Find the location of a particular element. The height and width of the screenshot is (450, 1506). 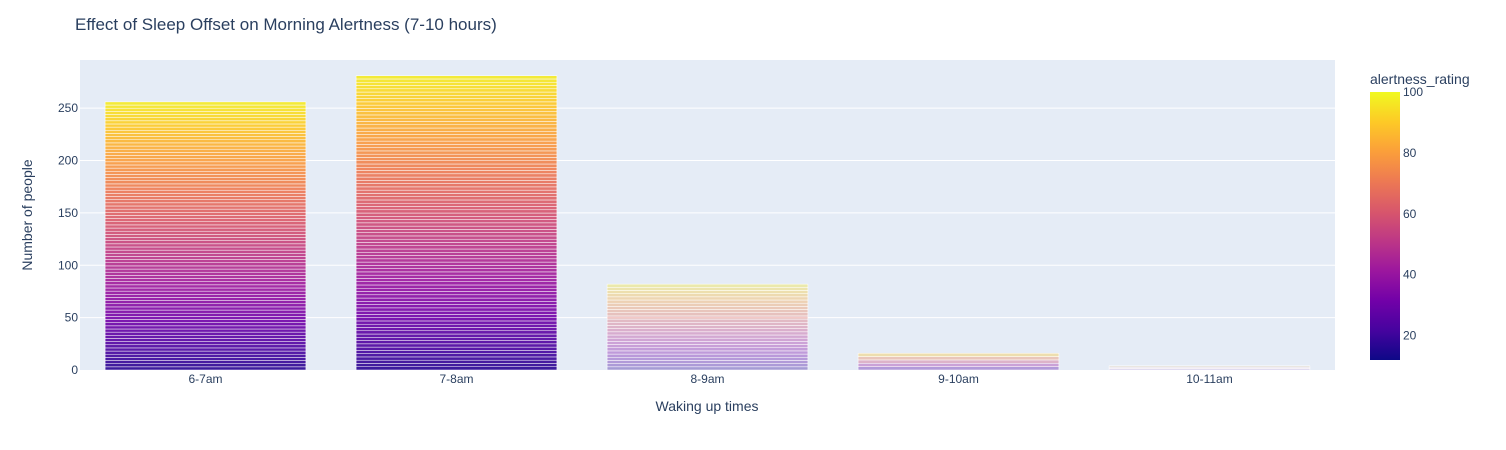

bar-10-11am is located at coordinates (1209, 368).